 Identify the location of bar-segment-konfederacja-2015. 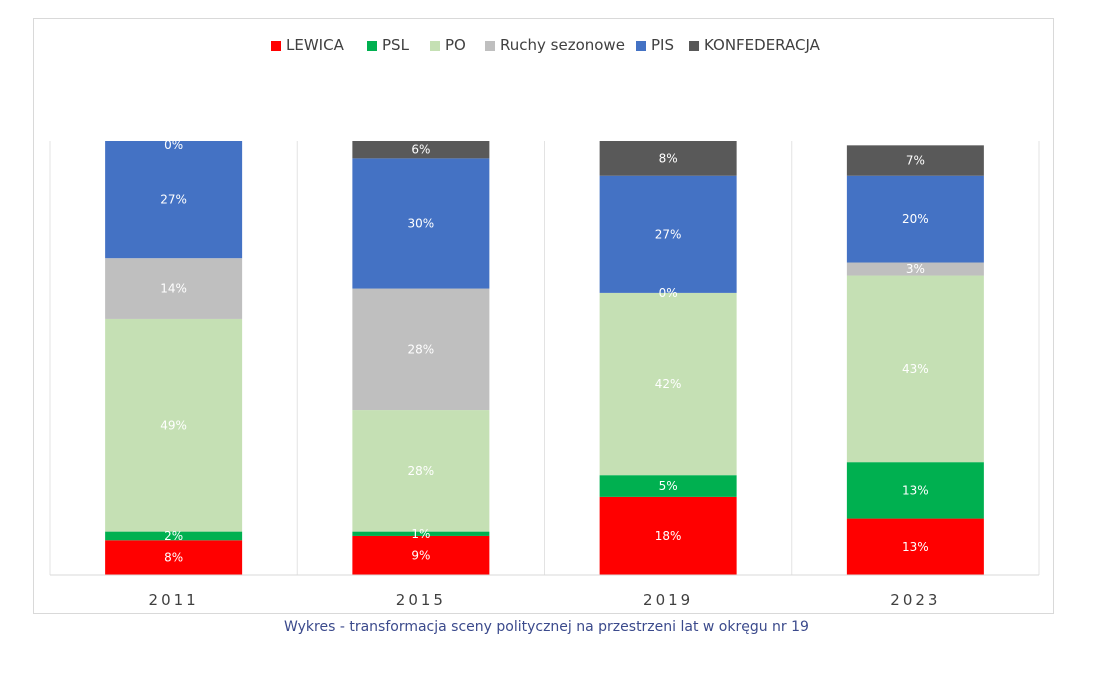
(421, 150).